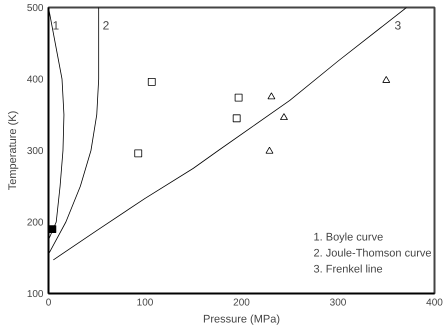 The image size is (444, 333). Describe the element at coordinates (241, 303) in the screenshot. I see `x-tick-label: 200` at that location.